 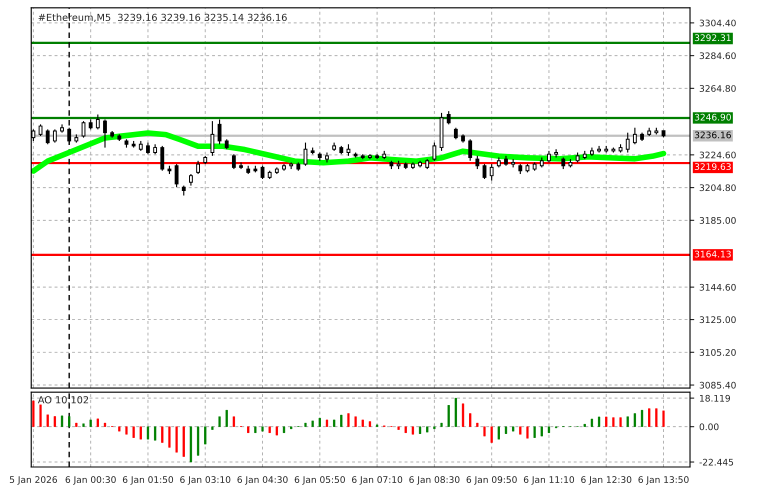 I want to click on y-tick-label: 3284.60, so click(x=718, y=56).